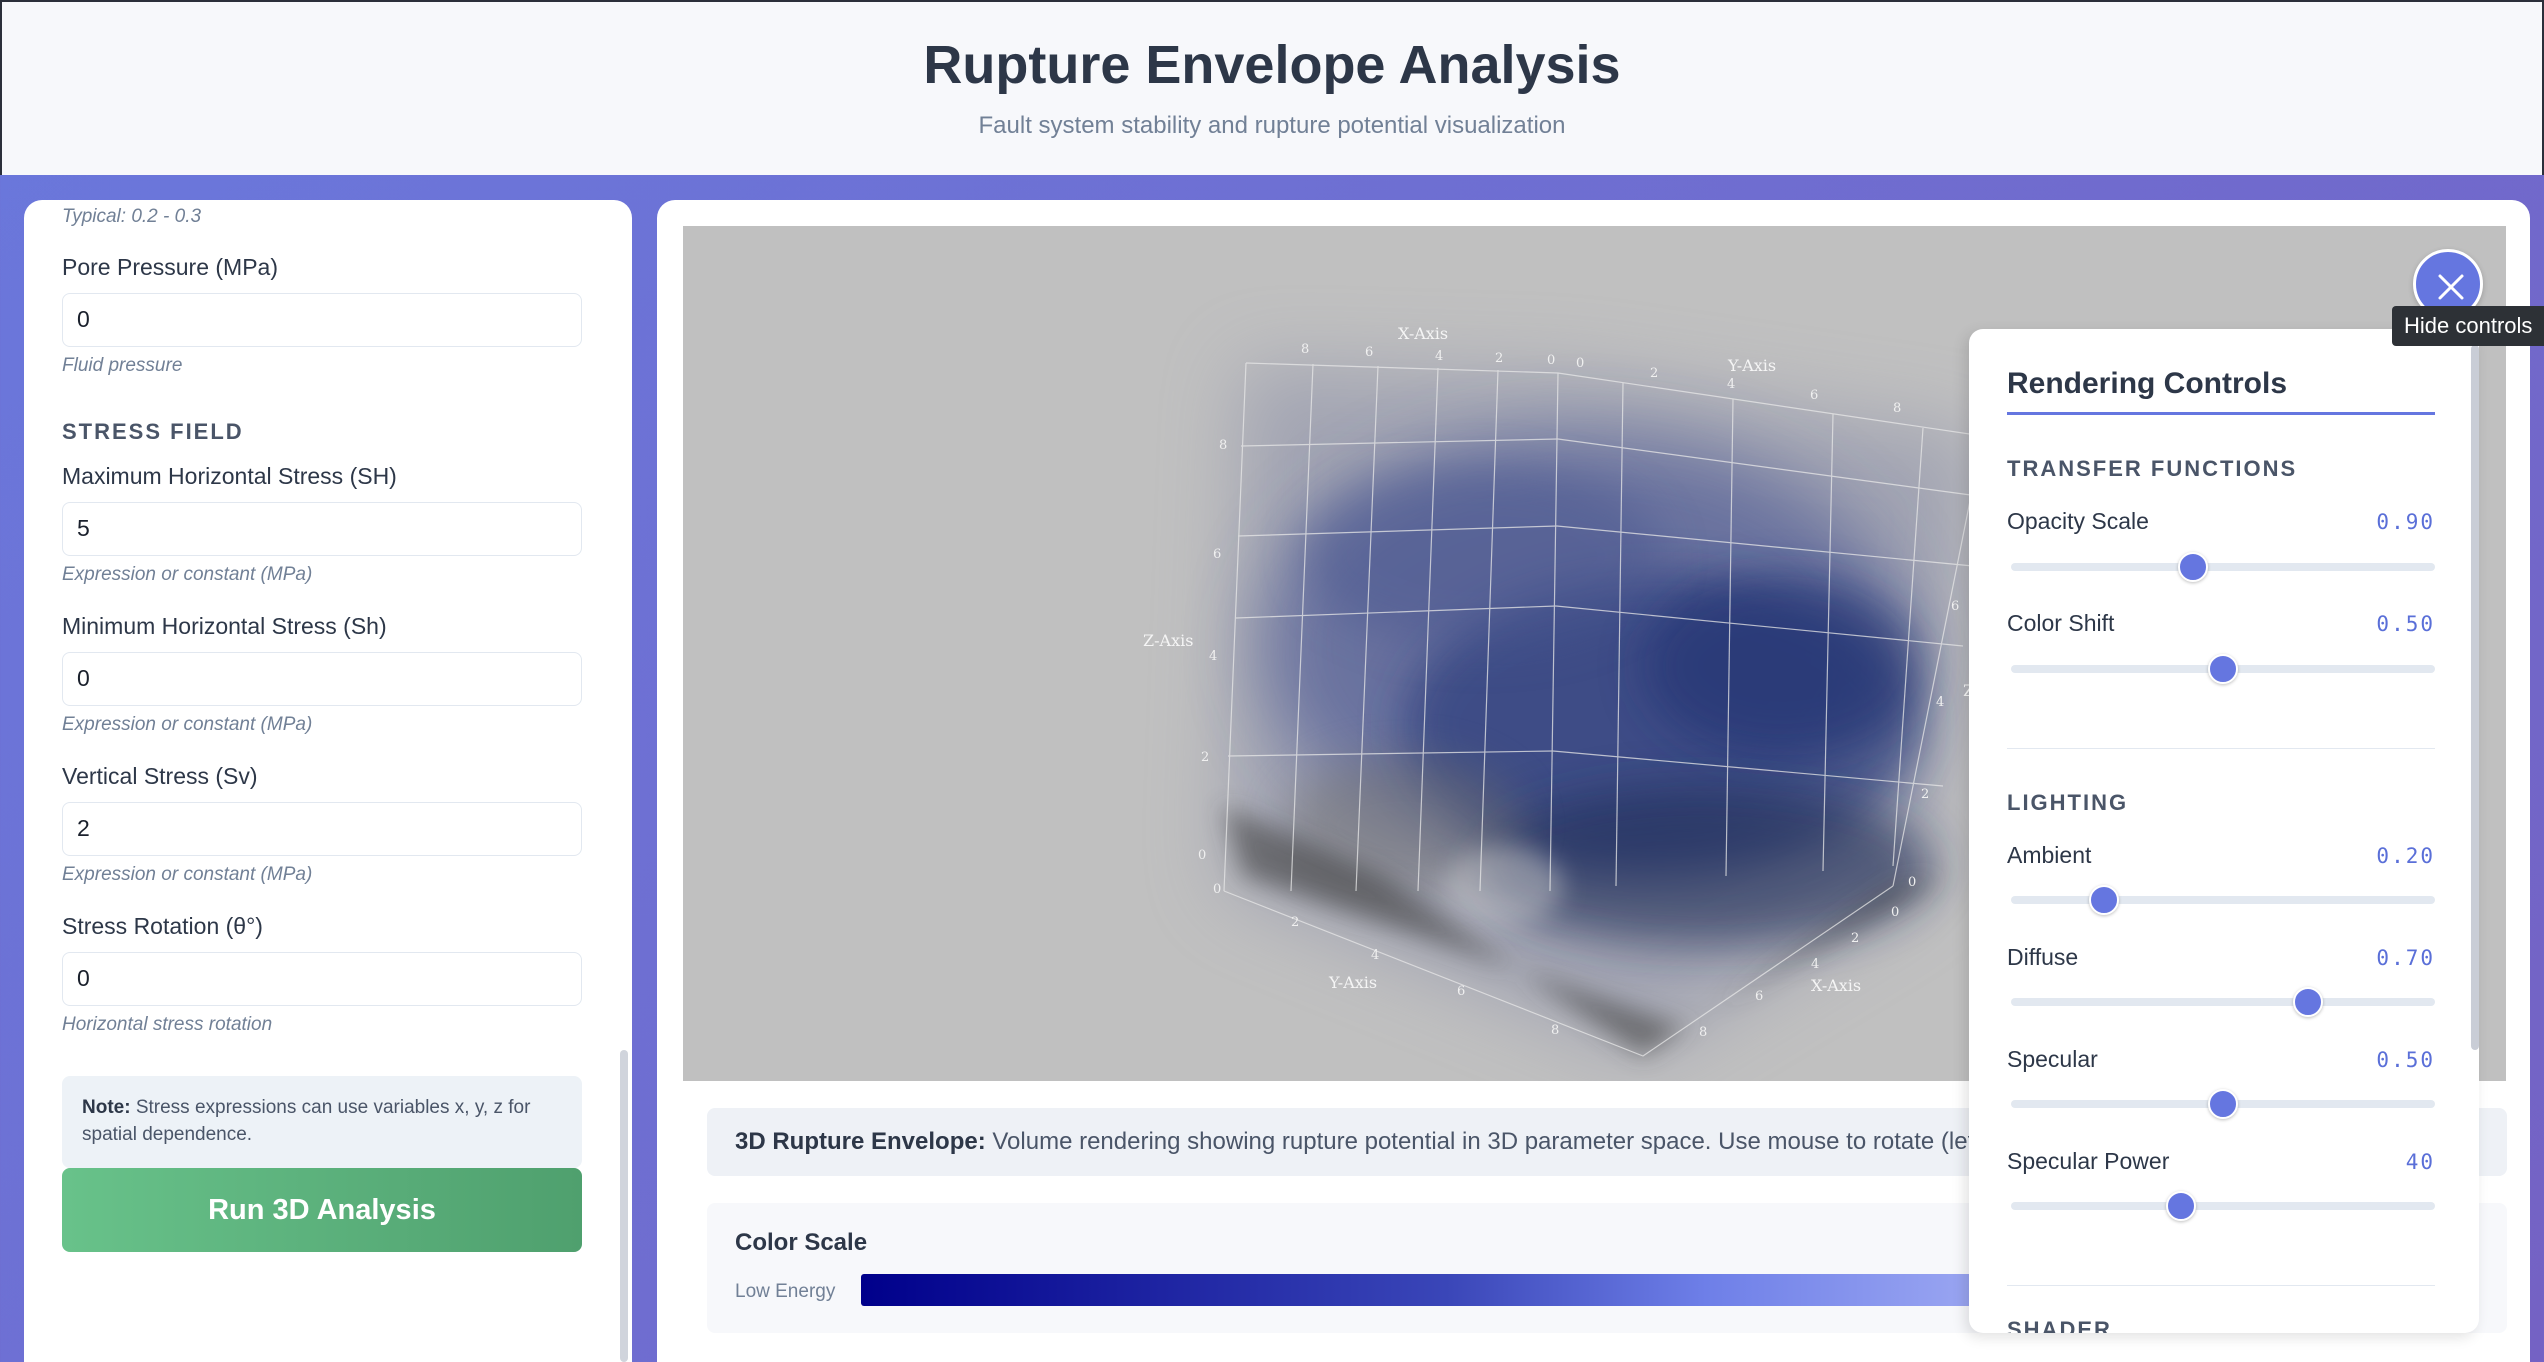  I want to click on hide-controls-tooltip: Hide controls, so click(2468, 326).